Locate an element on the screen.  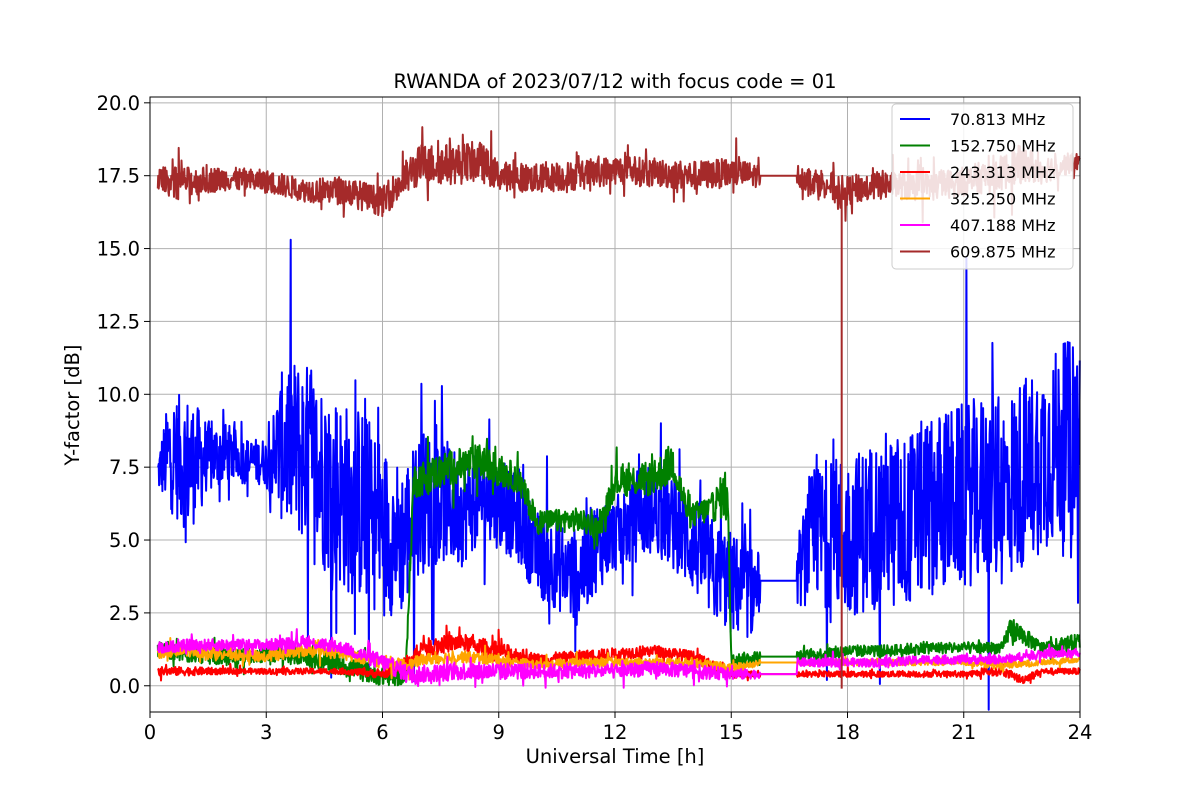
legend-item: 243.313 MHz is located at coordinates (977, 172).